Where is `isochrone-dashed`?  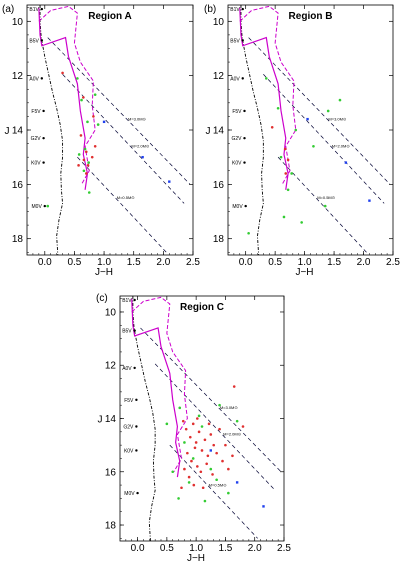
isochrone-dashed is located at coordinates (268, 95).